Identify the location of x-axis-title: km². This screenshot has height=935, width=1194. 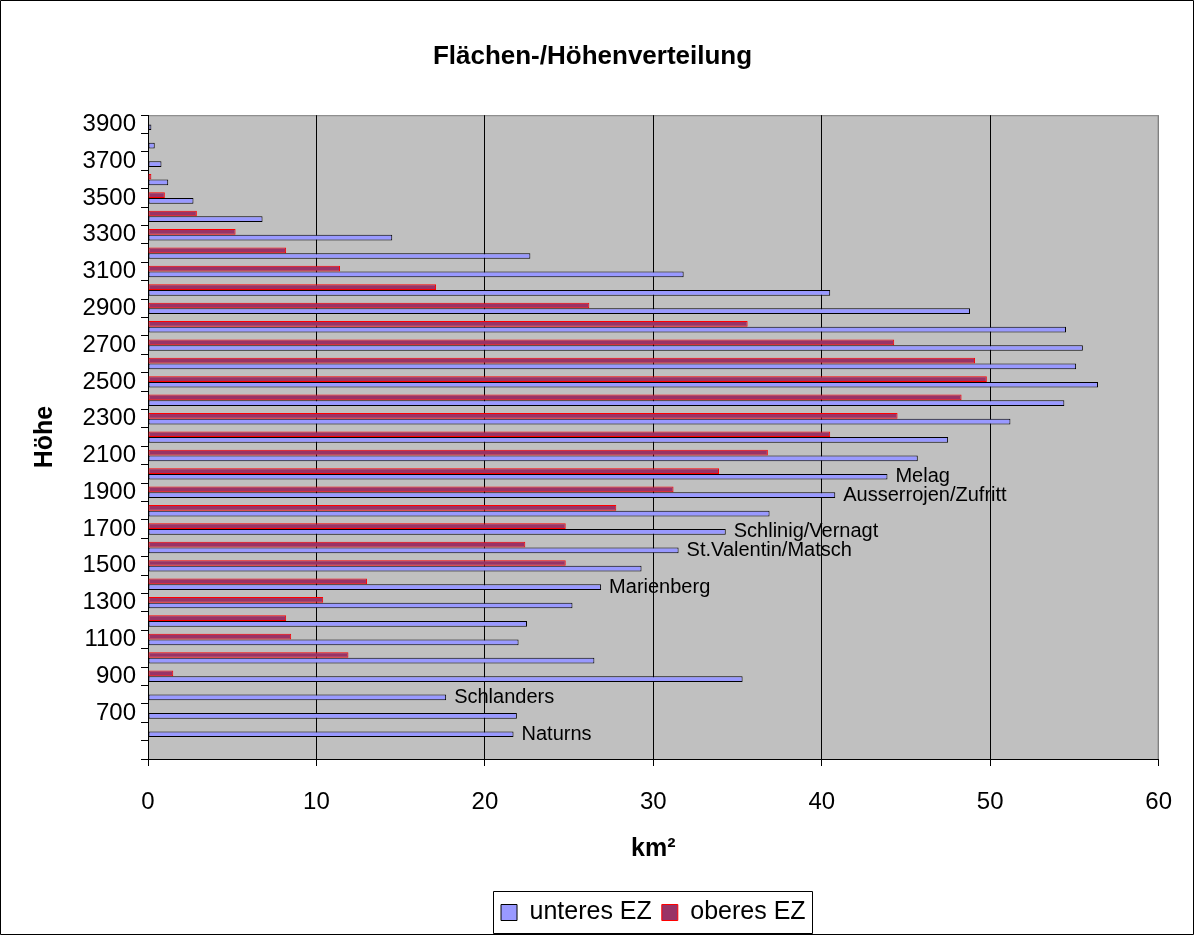
(653, 846).